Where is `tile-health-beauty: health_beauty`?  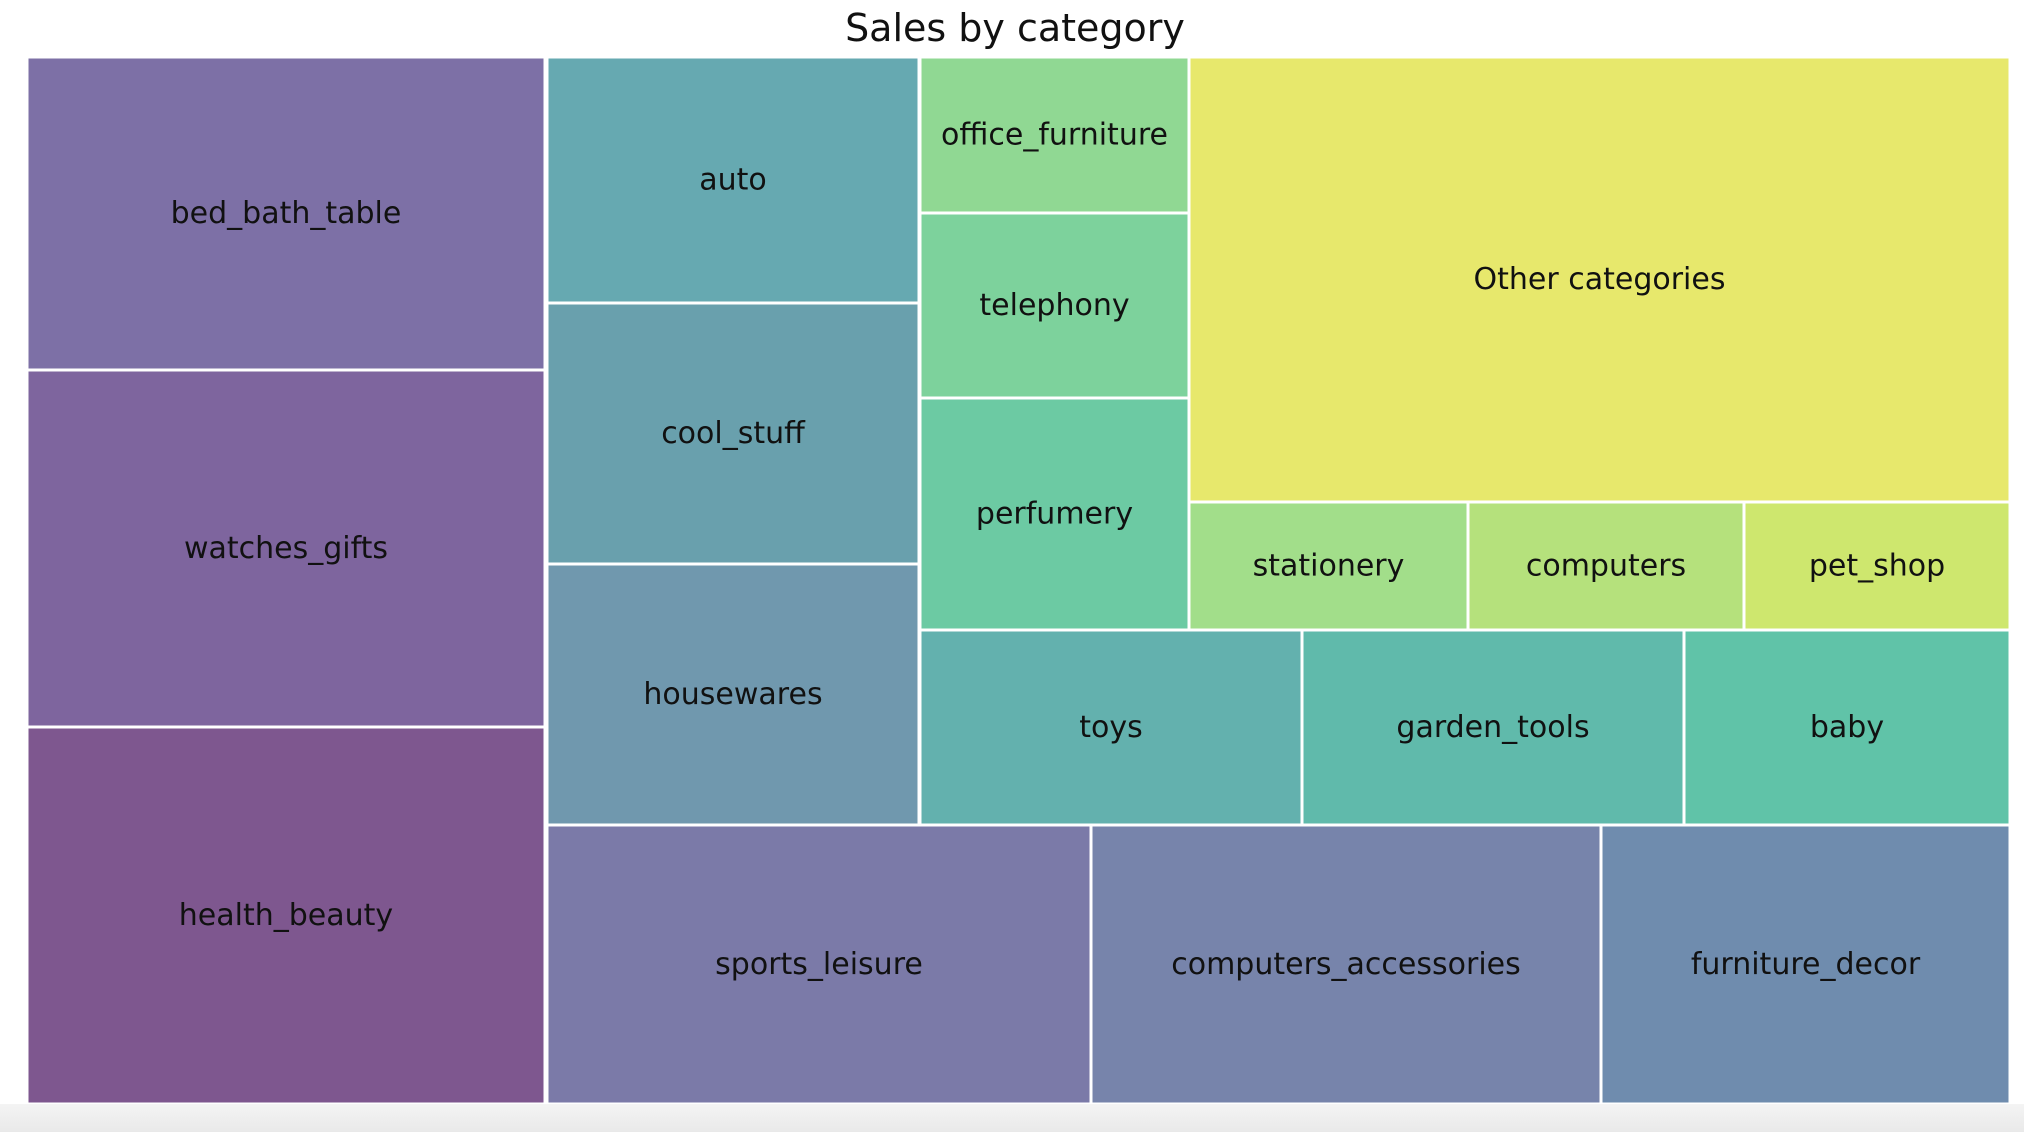 tile-health-beauty: health_beauty is located at coordinates (286, 915).